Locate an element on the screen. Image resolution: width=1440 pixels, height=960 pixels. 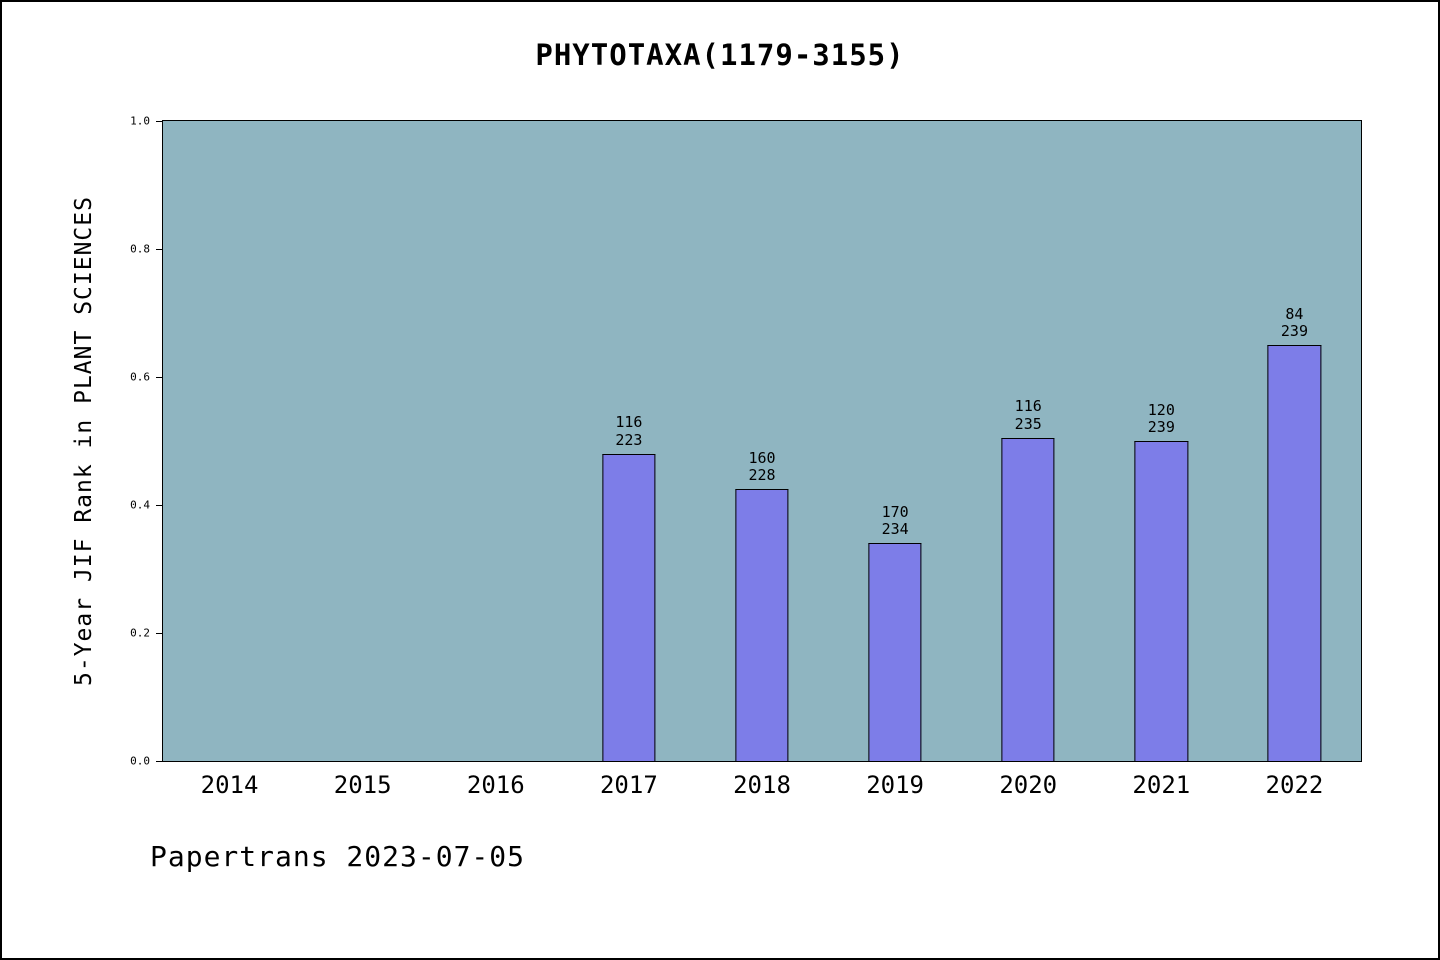
y-tick-label: 0.0 is located at coordinates (140, 761).